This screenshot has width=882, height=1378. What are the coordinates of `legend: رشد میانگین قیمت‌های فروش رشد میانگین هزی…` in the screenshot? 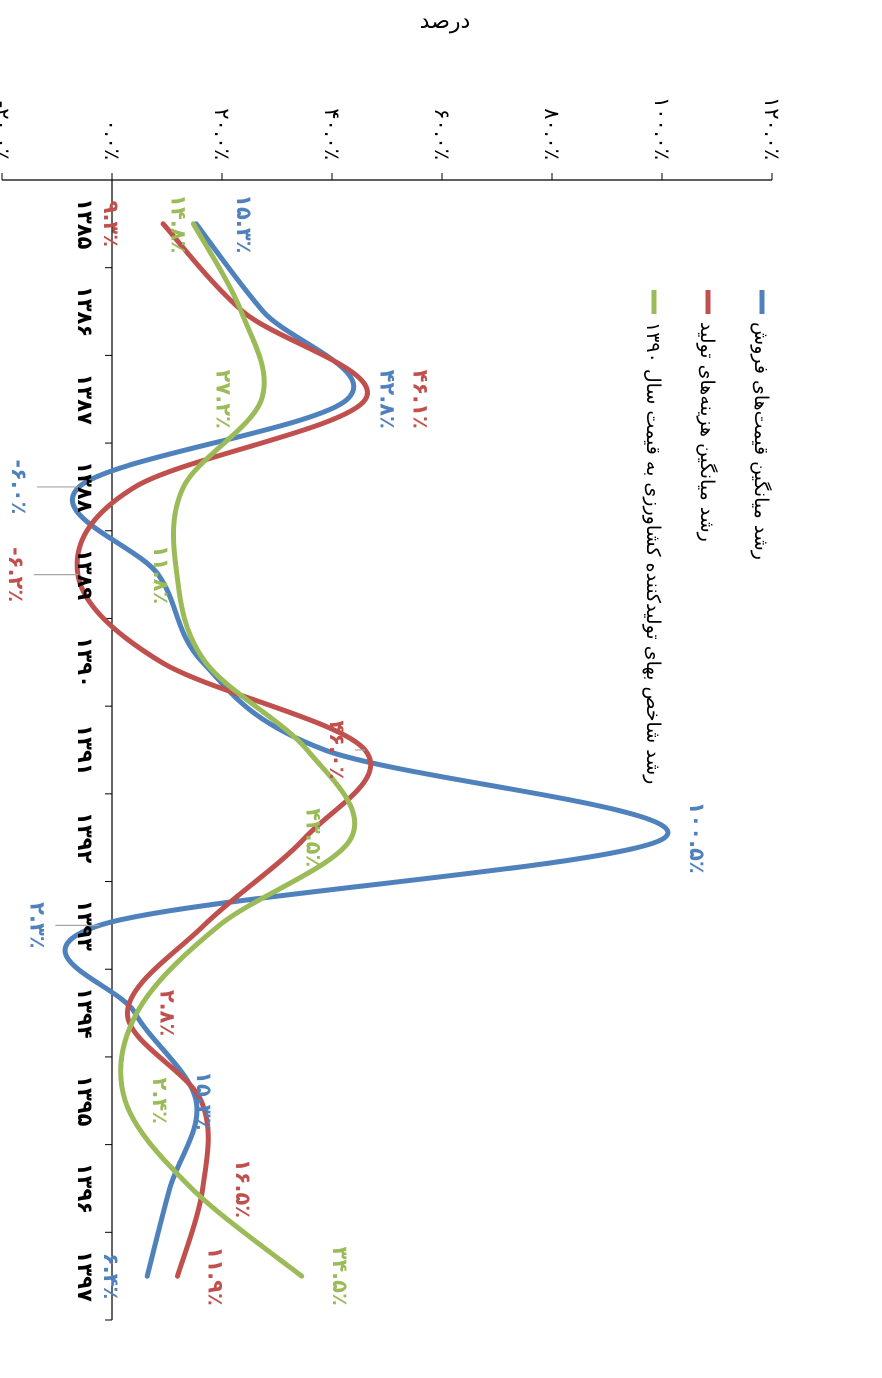 It's located at (707, 537).